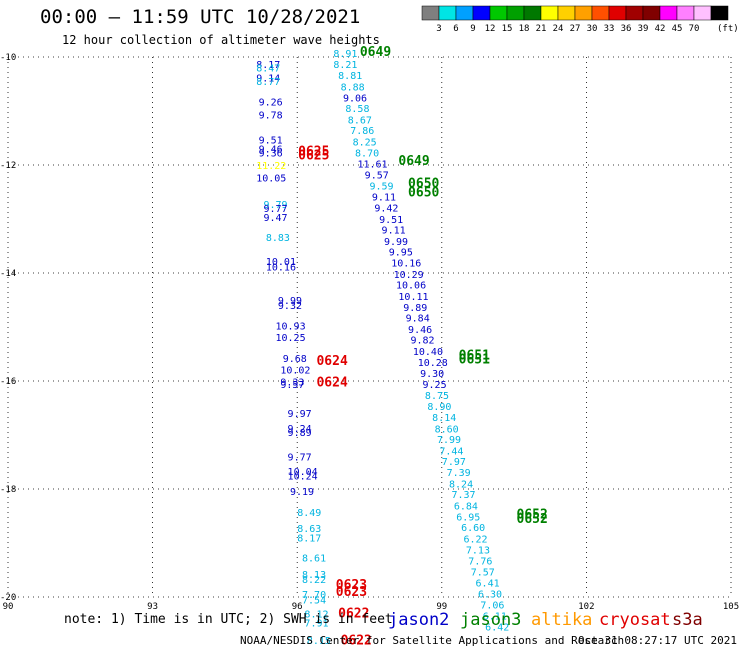 Image resolution: width=740 pixels, height=650 pixels. What do you see at coordinates (314, 575) in the screenshot?
I see `swh-label: 8.13` at bounding box center [314, 575].